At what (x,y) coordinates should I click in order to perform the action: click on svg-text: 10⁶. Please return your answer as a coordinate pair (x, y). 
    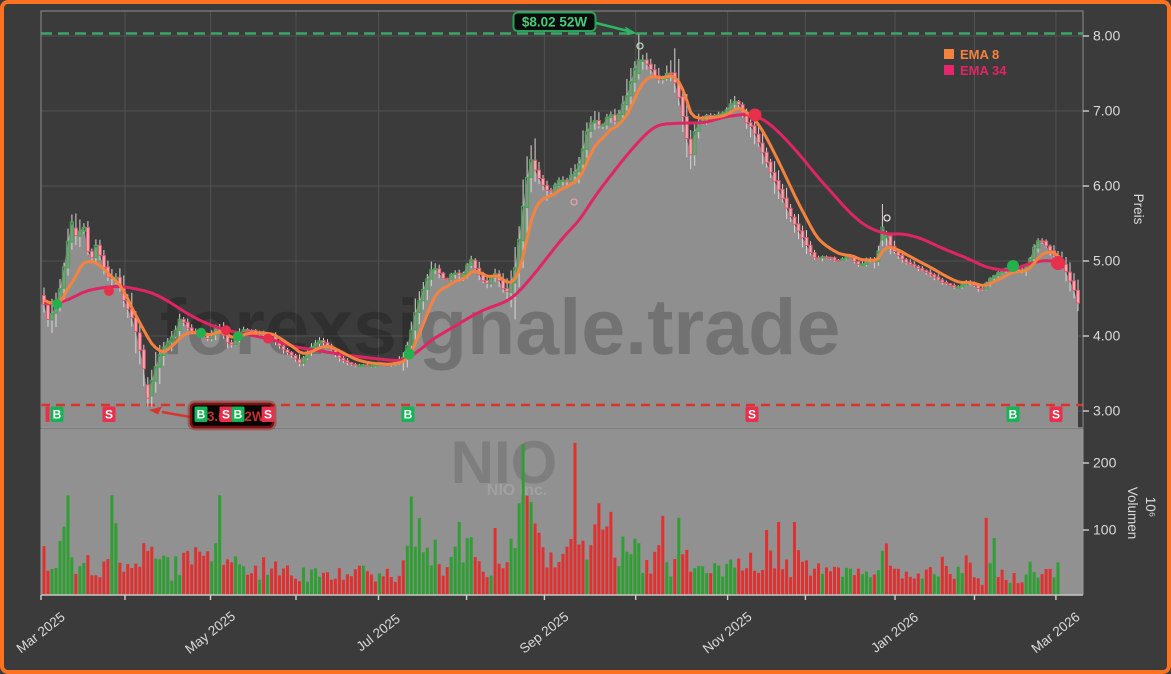
    Looking at the image, I should click on (1150, 507).